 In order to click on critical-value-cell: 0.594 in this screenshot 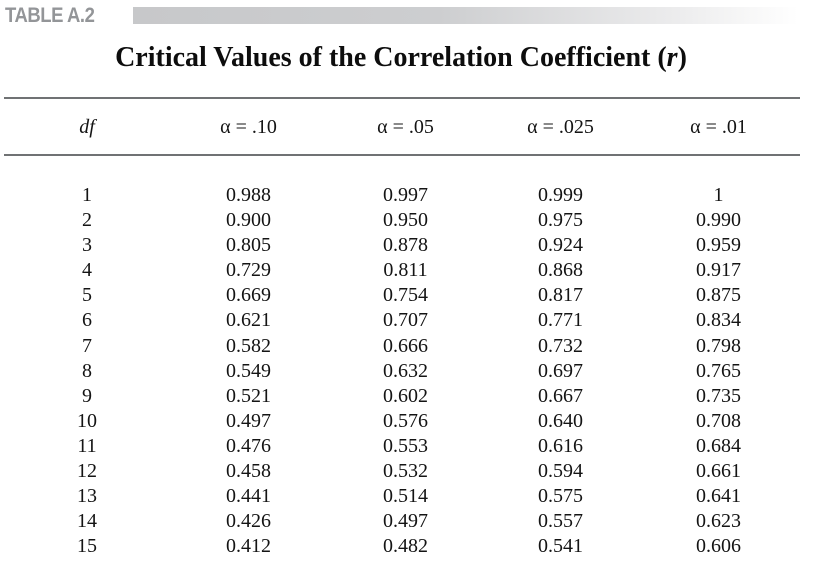, I will do `click(560, 471)`.